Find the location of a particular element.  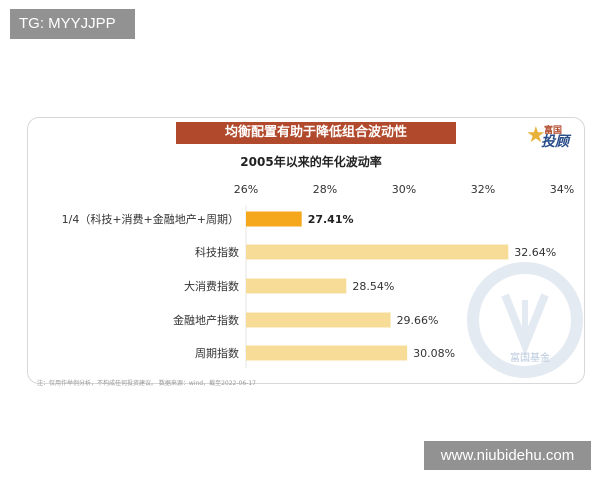

category-label: 科技指数 is located at coordinates (217, 252).